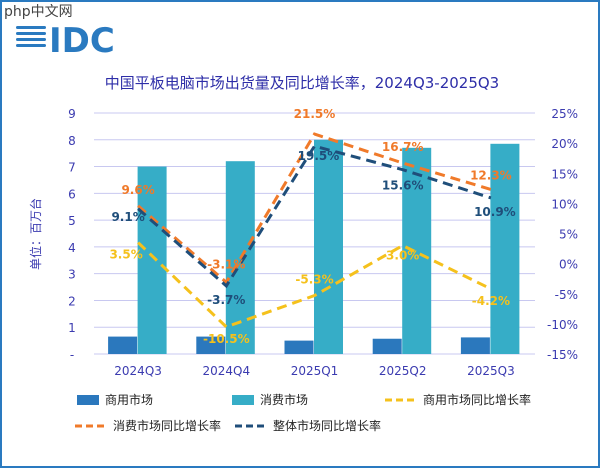 Image resolution: width=600 pixels, height=468 pixels. I want to click on x-tick-label: 2024Q3, so click(138, 371).